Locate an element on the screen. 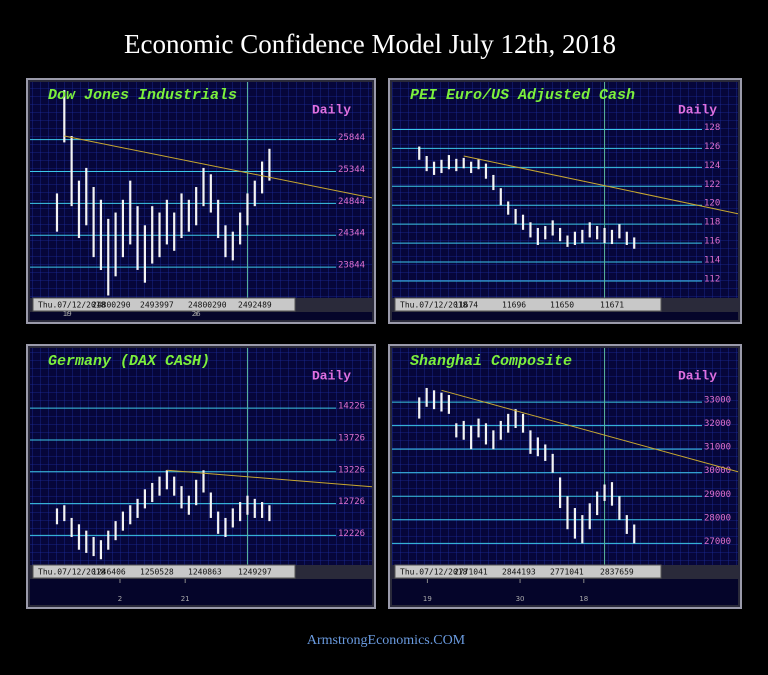  y-tick-label: 23844 is located at coordinates (351, 266).